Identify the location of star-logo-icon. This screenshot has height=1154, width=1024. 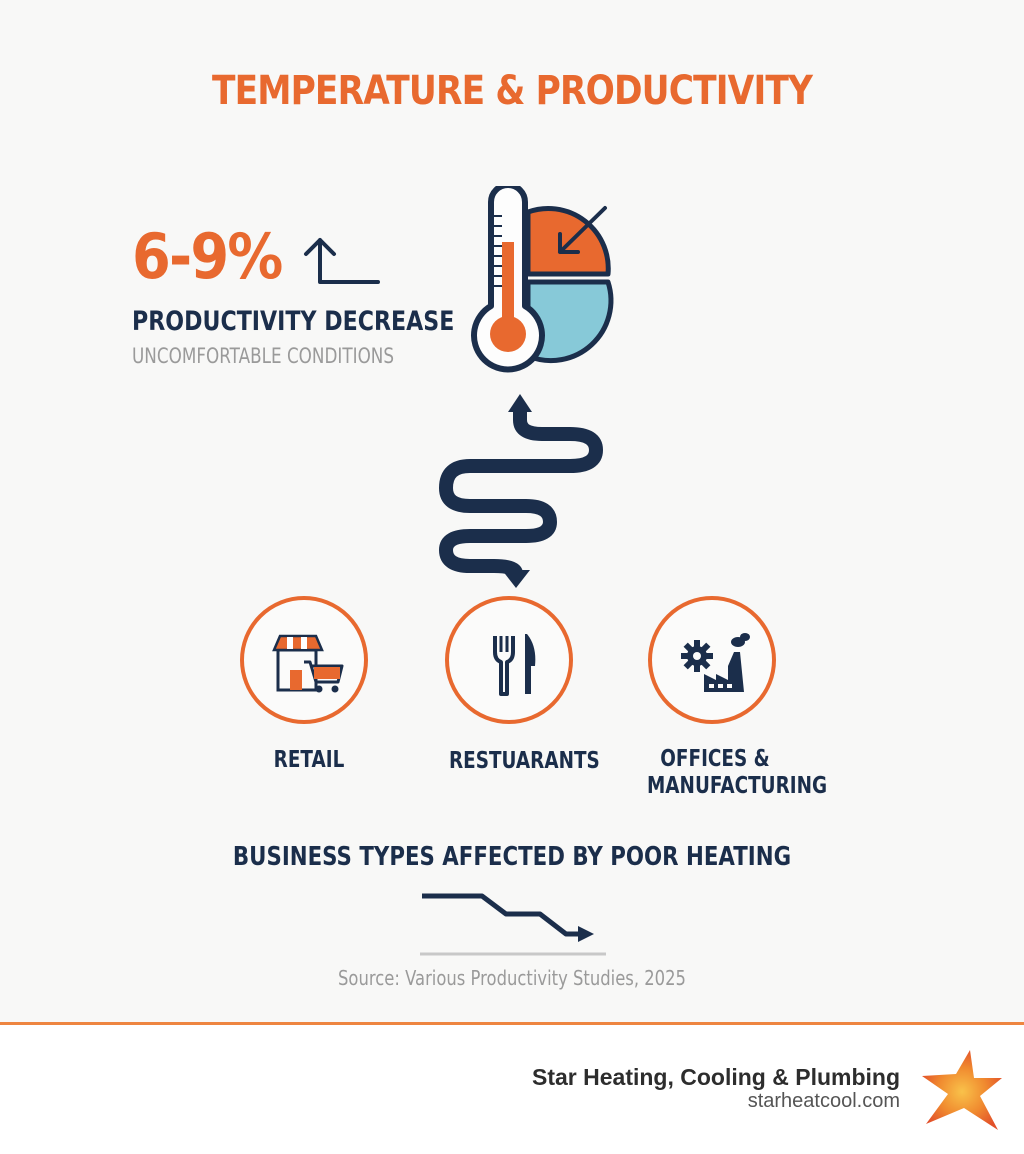
(962, 1090).